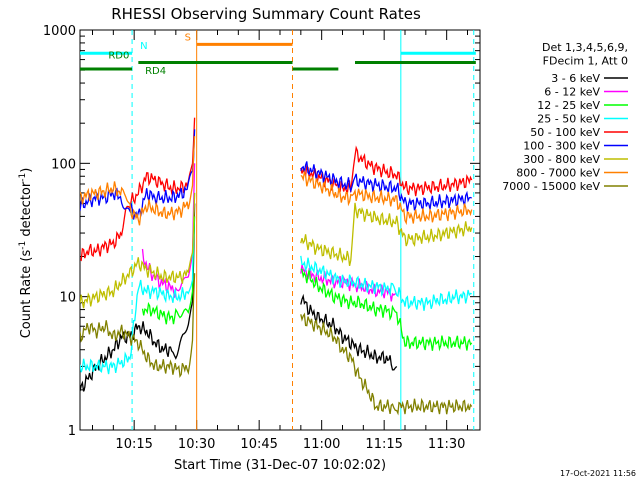 The width and height of the screenshot is (640, 480). Describe the element at coordinates (561, 146) in the screenshot. I see `legend-entry-label: 100 - 300 keV` at that location.